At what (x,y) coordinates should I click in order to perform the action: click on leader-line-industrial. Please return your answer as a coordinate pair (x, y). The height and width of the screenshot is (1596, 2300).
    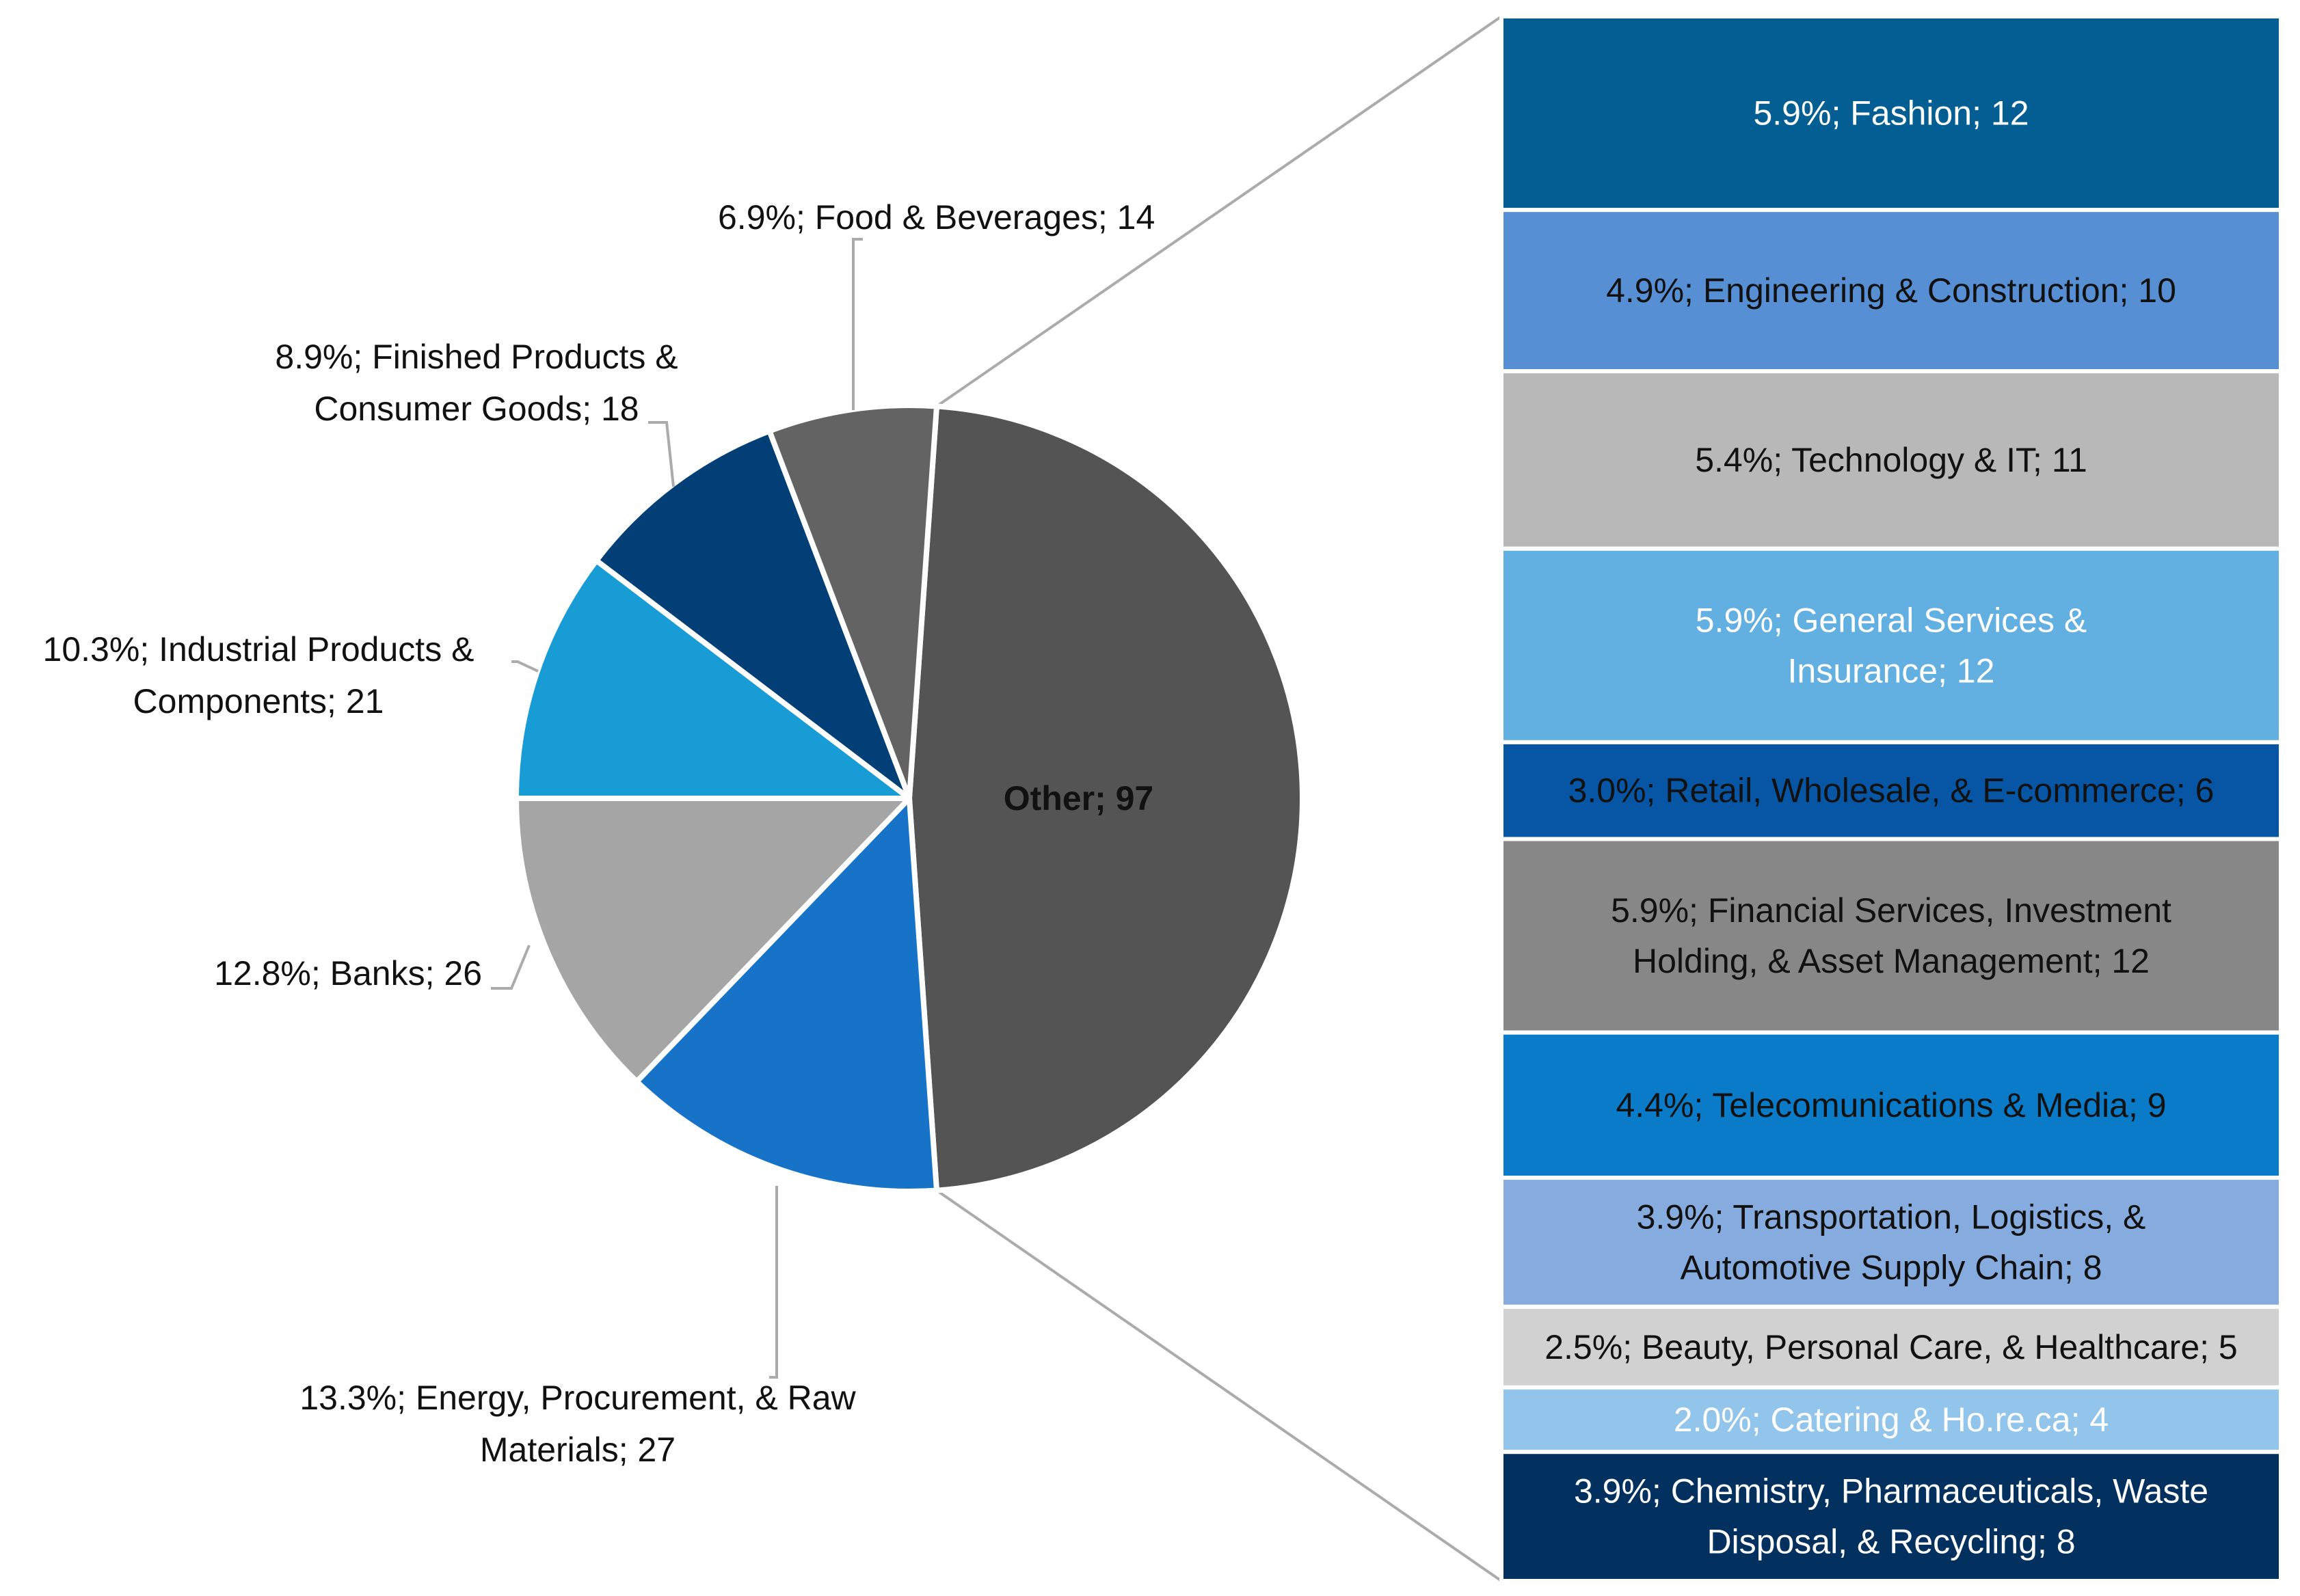
    Looking at the image, I should click on (525, 666).